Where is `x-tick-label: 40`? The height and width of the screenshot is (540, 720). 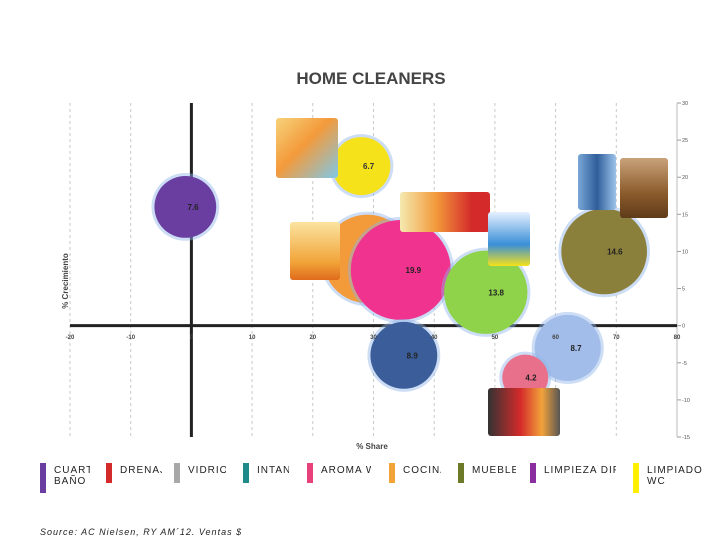
x-tick-label: 40 is located at coordinates (434, 338).